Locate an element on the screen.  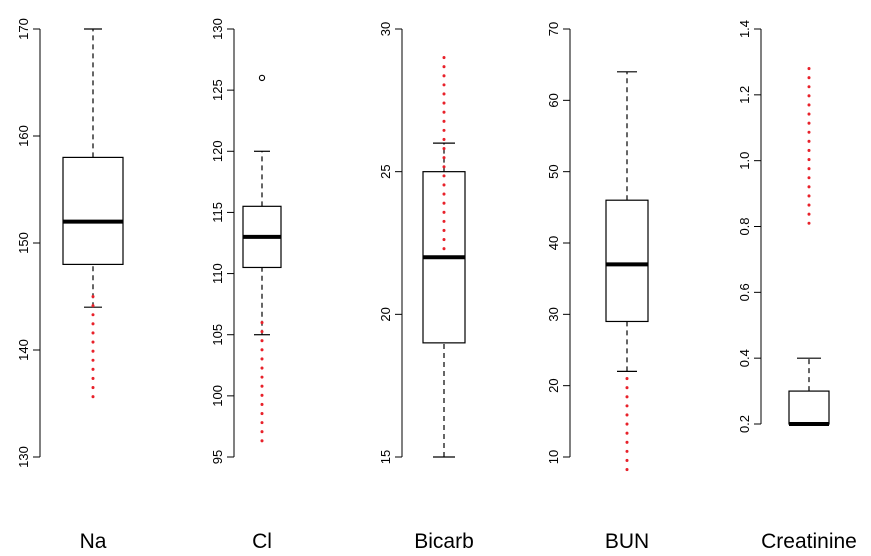
bicarb-tick-label: 15 is located at coordinates (385, 457).